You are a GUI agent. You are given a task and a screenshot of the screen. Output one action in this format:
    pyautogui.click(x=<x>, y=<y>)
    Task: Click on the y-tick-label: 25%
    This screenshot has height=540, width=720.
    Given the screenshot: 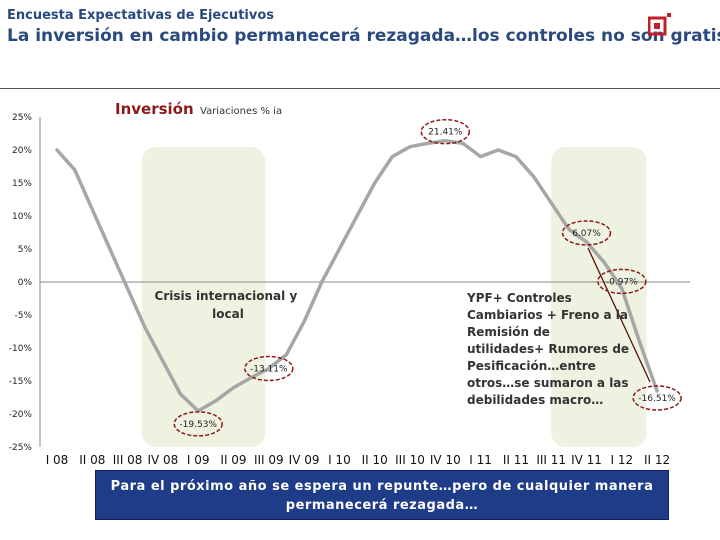 What is the action you would take?
    pyautogui.click(x=22, y=118)
    